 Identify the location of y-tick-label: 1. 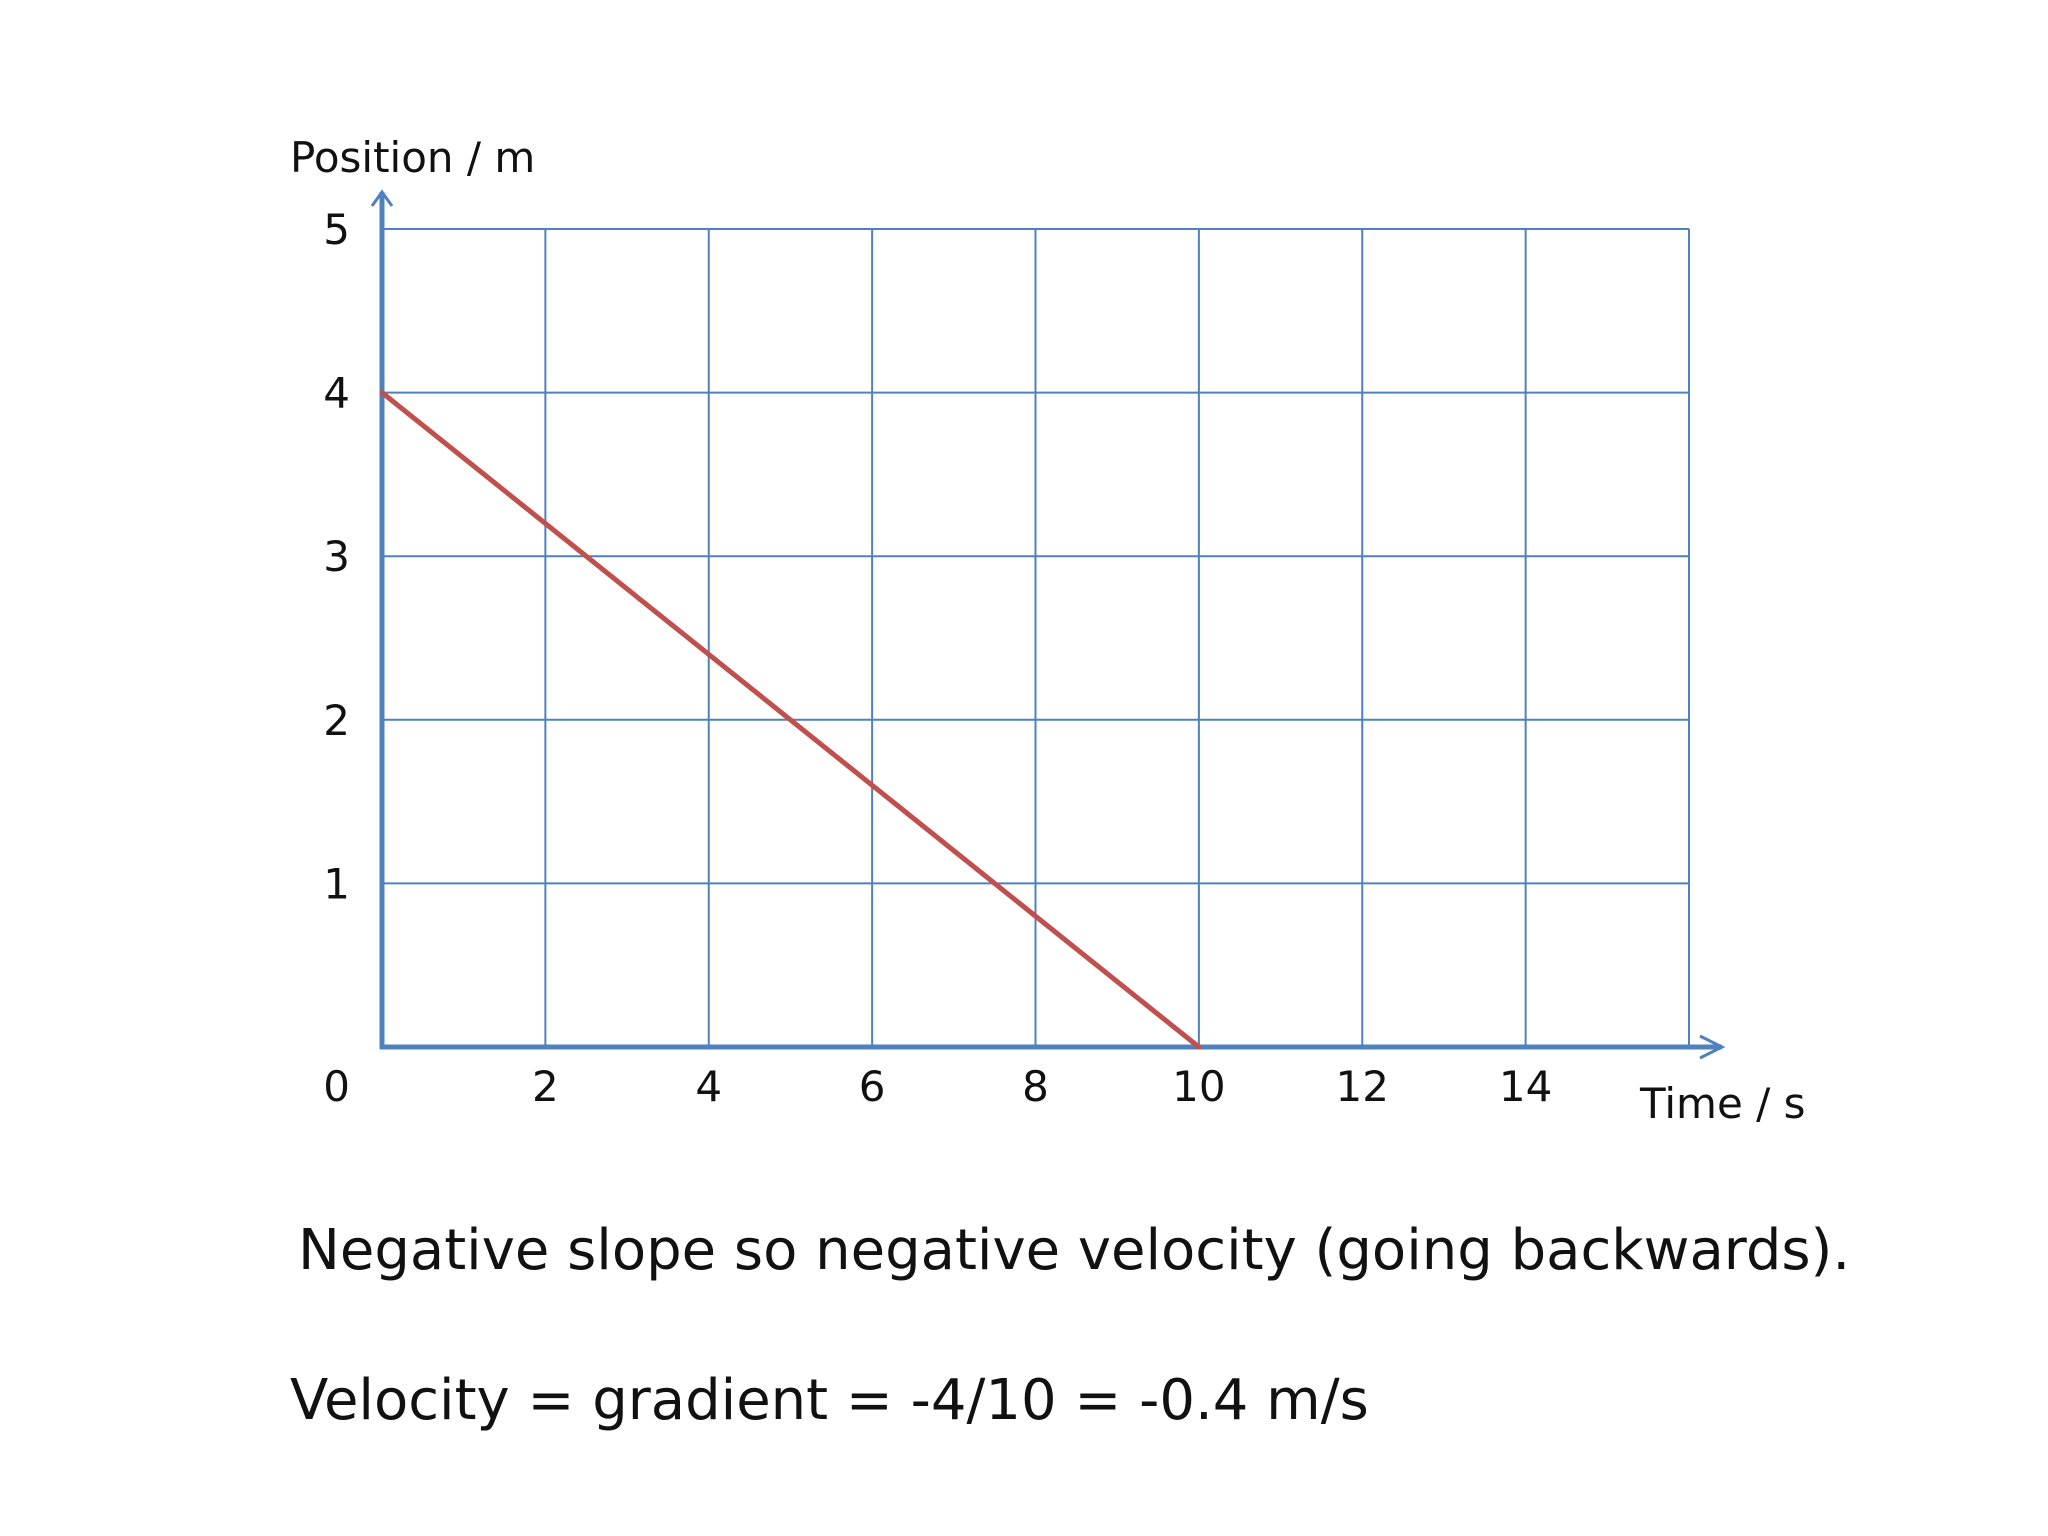
(336, 883).